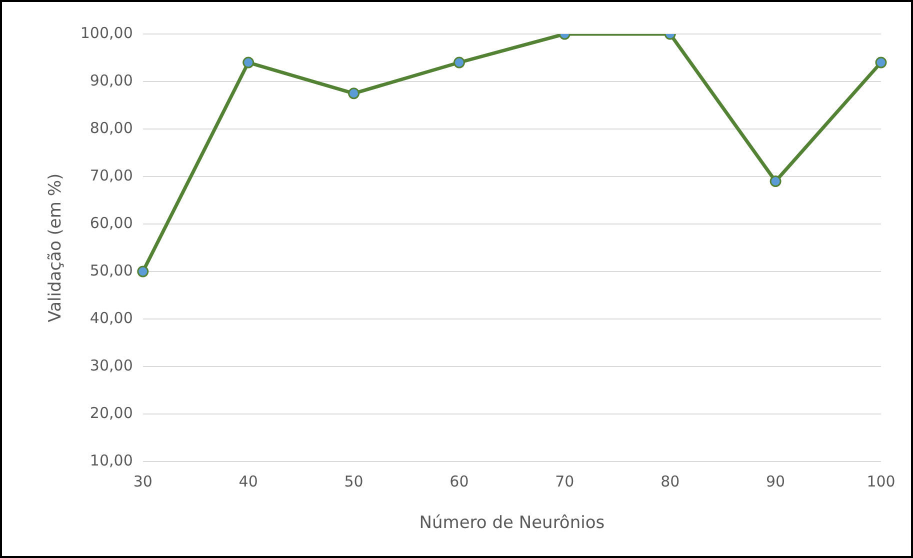 The width and height of the screenshot is (913, 558). What do you see at coordinates (248, 481) in the screenshot?
I see `x-tick-label: 40` at bounding box center [248, 481].